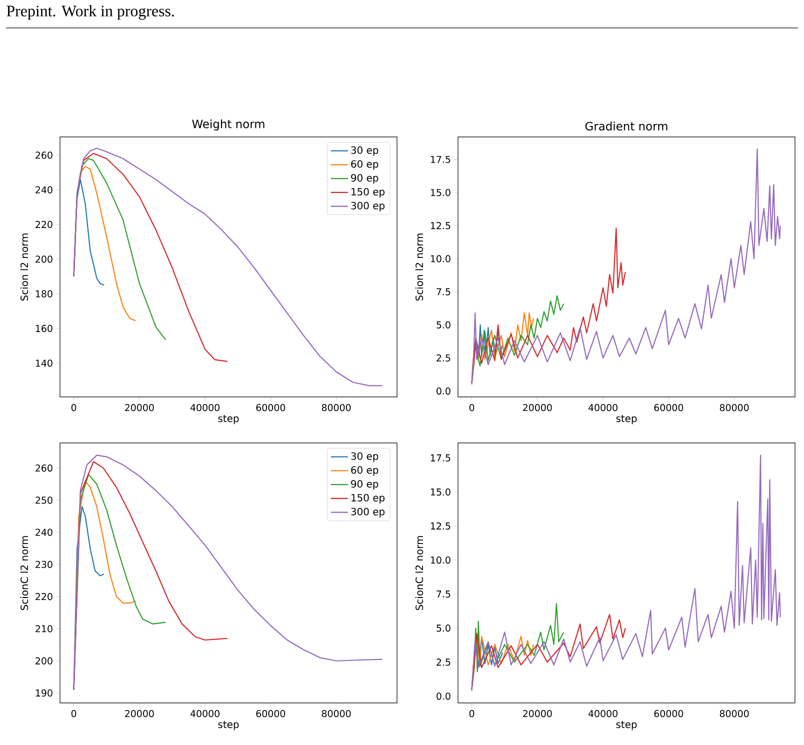 The height and width of the screenshot is (745, 804). What do you see at coordinates (44, 564) in the screenshot?
I see `y-tick-label: 230` at bounding box center [44, 564].